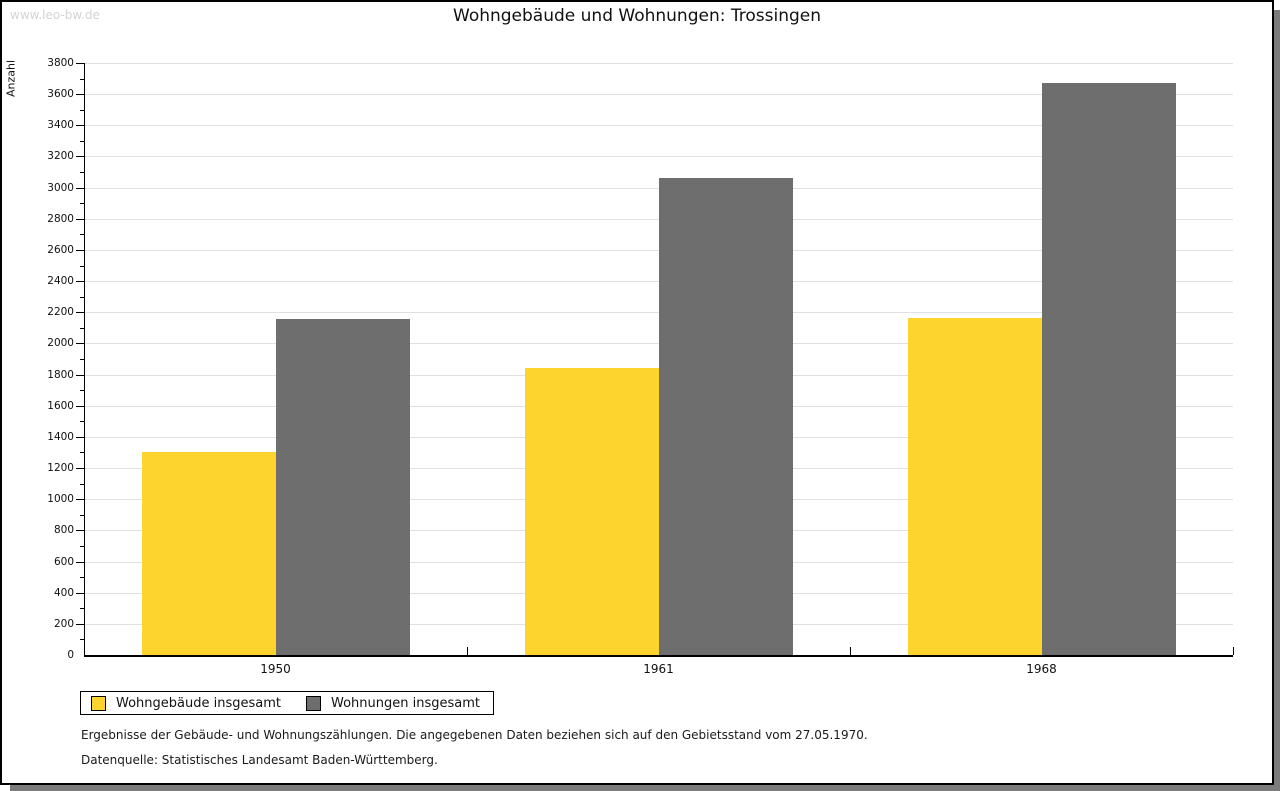  Describe the element at coordinates (55, 15) in the screenshot. I see `watermark: www.leo-bw.de` at that location.